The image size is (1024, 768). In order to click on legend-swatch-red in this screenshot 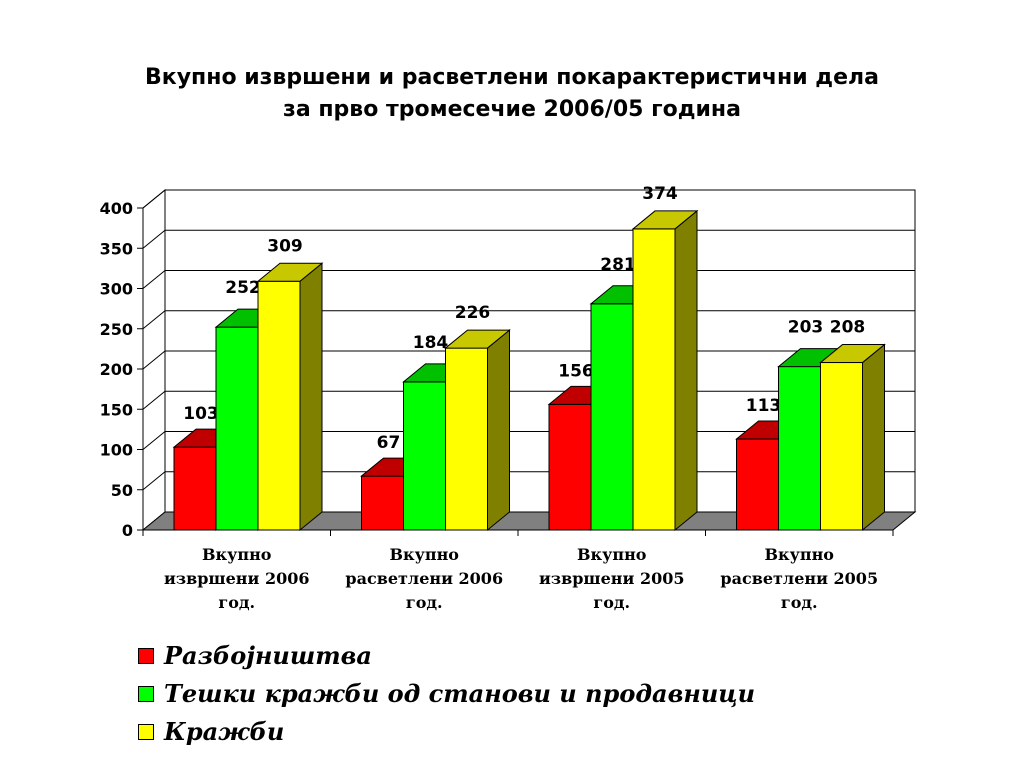, I will do `click(146, 656)`.